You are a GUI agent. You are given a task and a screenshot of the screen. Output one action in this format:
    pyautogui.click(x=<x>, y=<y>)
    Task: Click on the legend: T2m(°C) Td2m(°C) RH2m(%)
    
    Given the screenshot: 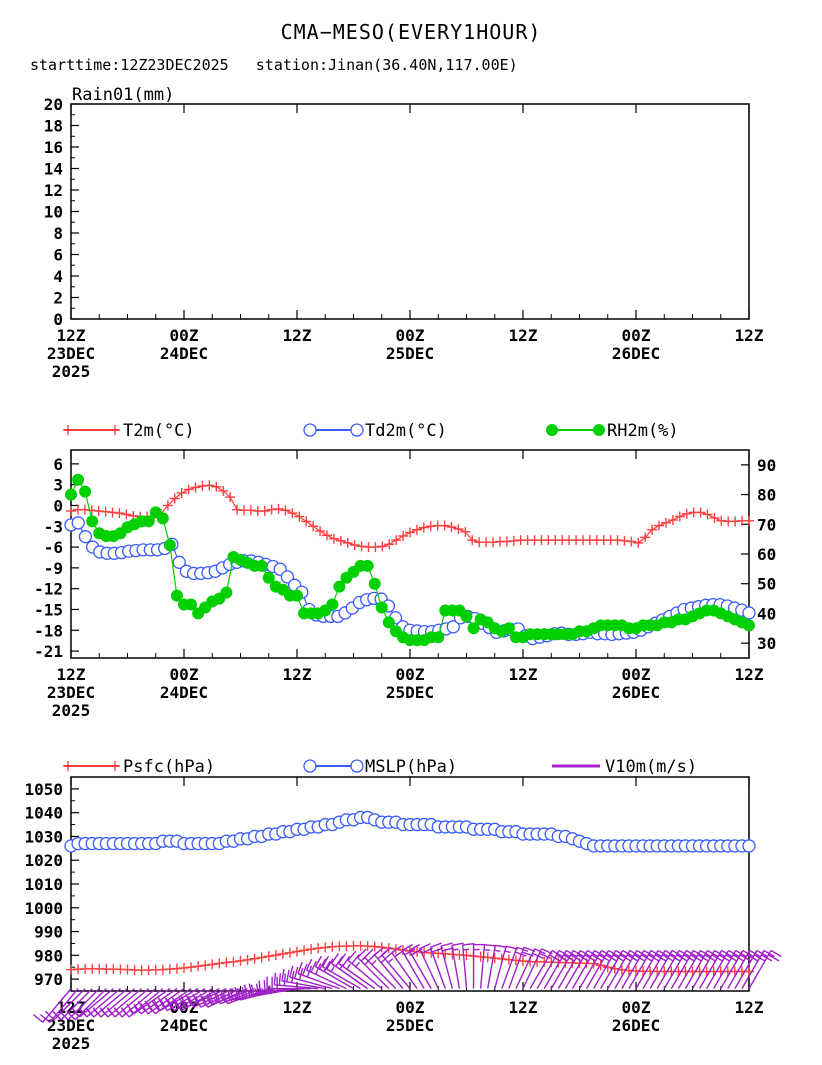 What is the action you would take?
    pyautogui.click(x=371, y=431)
    